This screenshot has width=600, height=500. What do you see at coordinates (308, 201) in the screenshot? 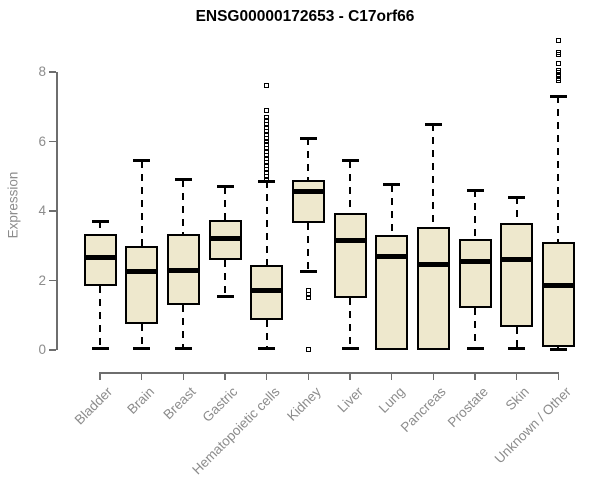
I see `box-kidney` at bounding box center [308, 201].